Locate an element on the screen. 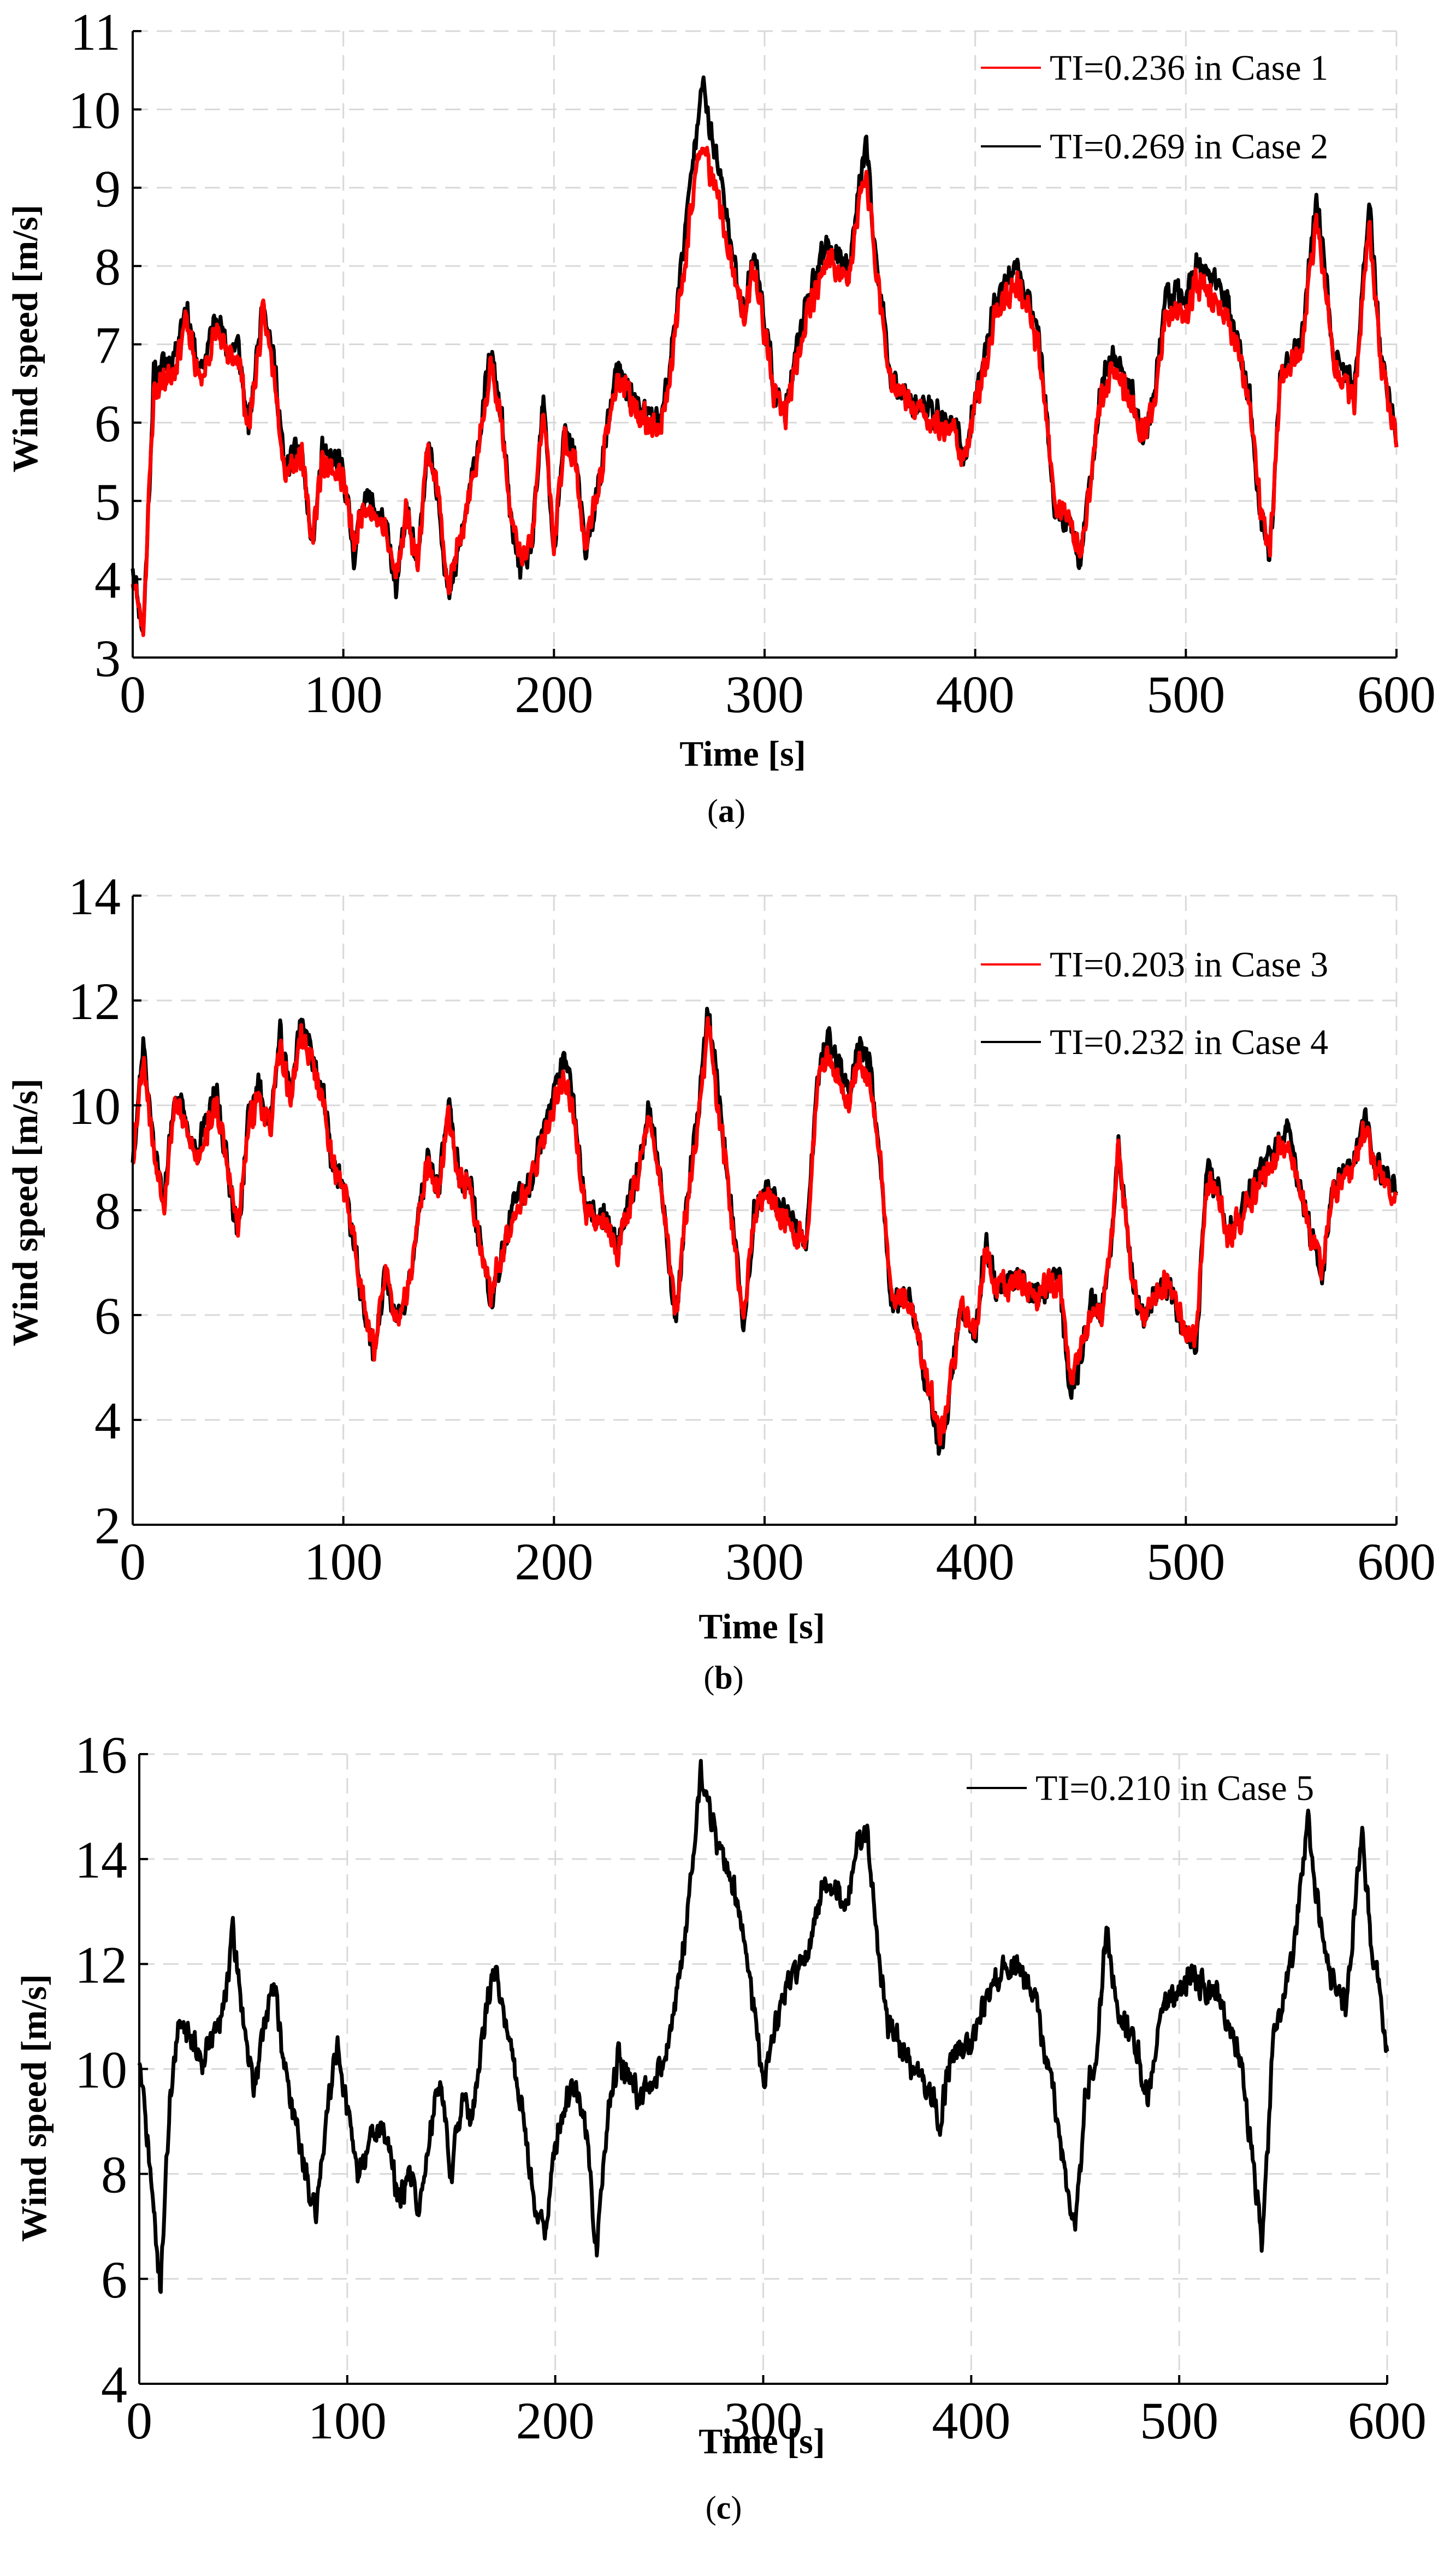 This screenshot has width=1456, height=2558. x-tick-label-c-1: 100 is located at coordinates (347, 2420).